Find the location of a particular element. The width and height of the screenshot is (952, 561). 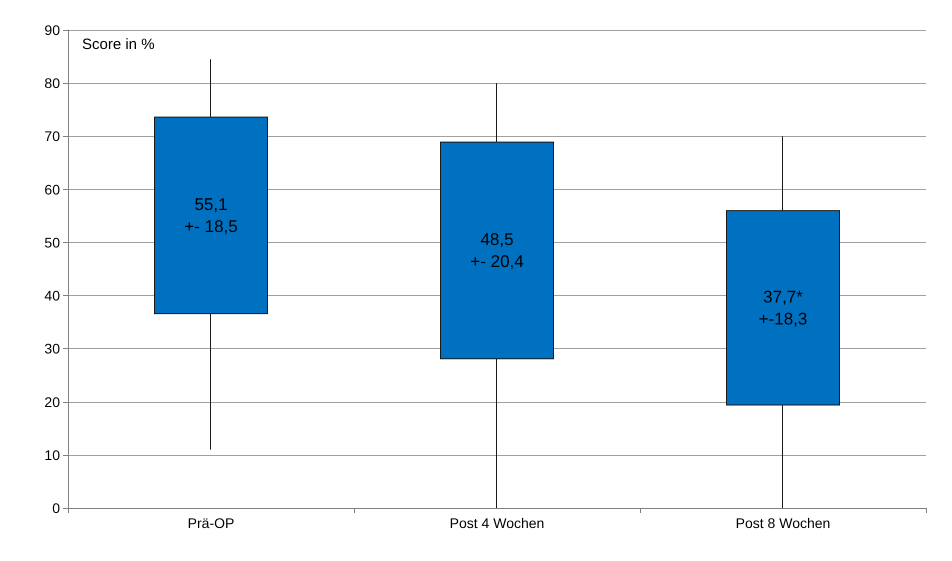

annotation: 37,7* +-18,3 is located at coordinates (783, 307).